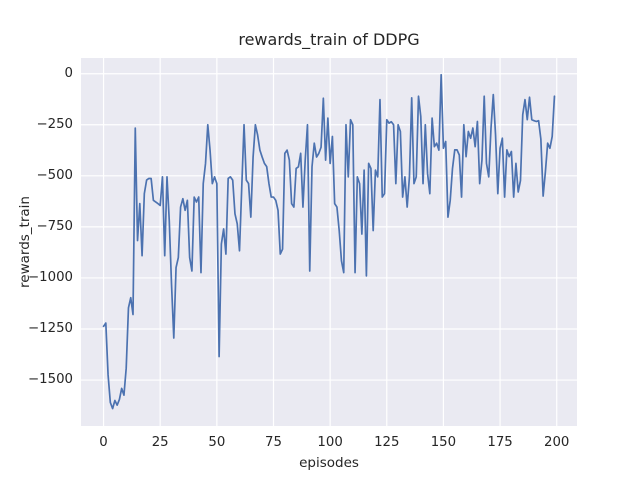 This screenshot has height=480, width=640. What do you see at coordinates (330, 442) in the screenshot?
I see `x-tick-label: 100` at bounding box center [330, 442].